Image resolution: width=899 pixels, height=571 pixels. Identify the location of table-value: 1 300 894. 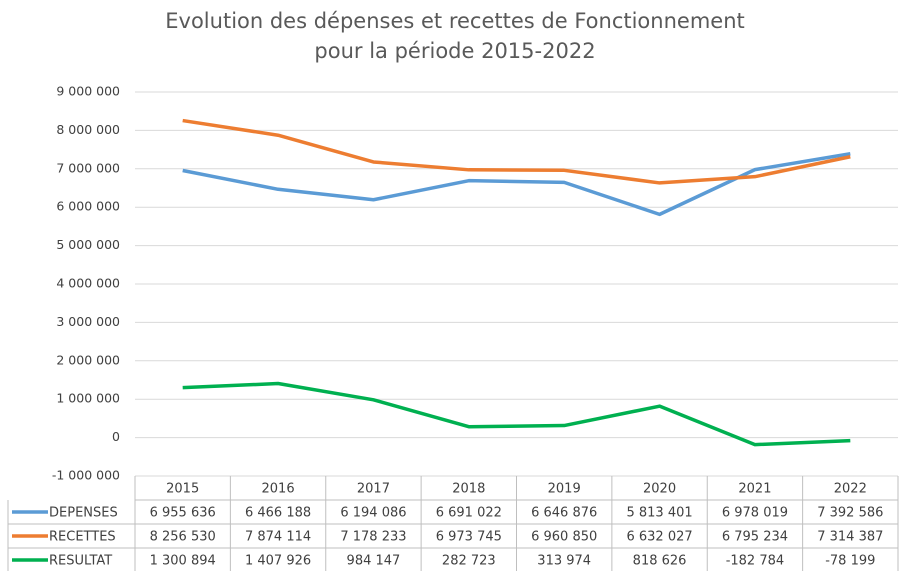
(183, 561).